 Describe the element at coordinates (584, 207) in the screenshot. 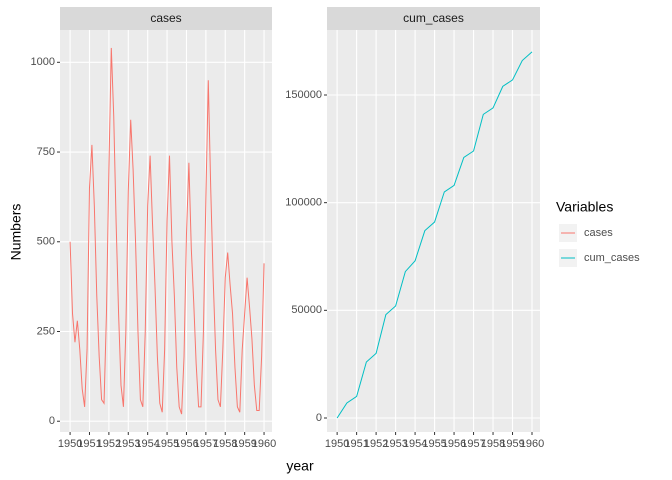

I see `legend-title: Variables` at that location.